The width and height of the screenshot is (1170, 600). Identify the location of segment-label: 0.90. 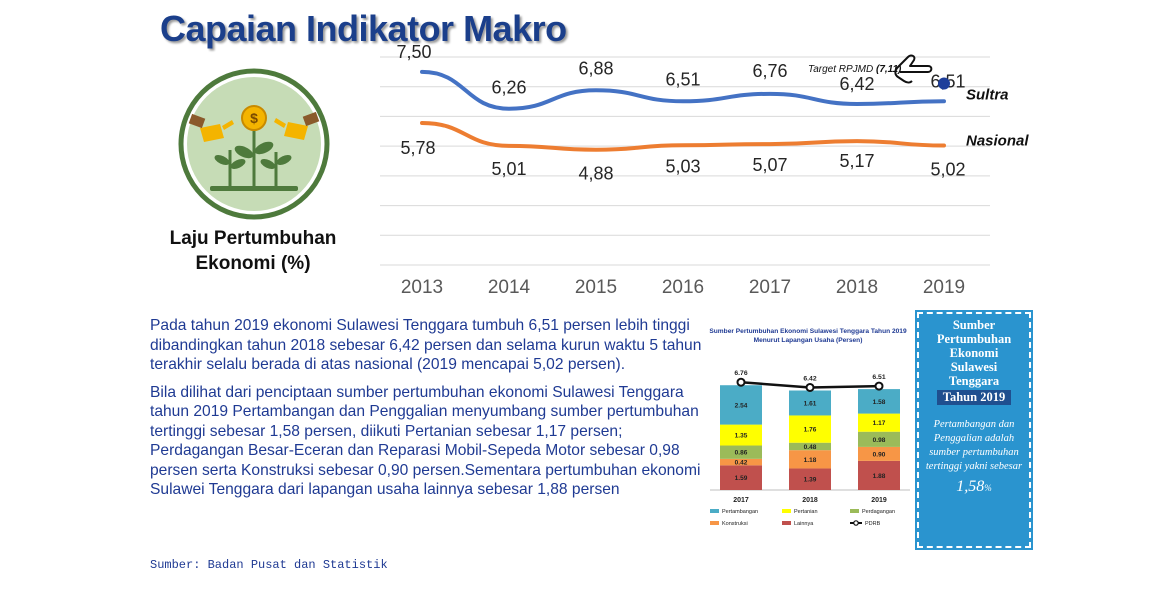
(879, 454).